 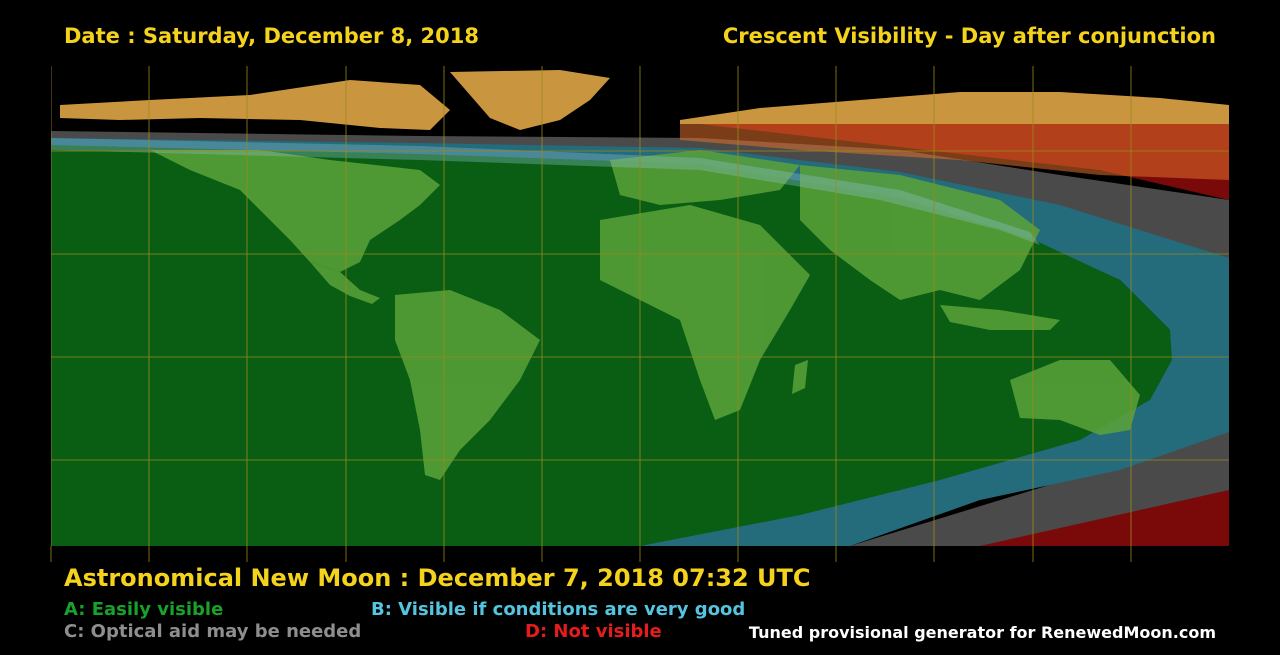 What do you see at coordinates (545, 191) in the screenshot?
I see `land-light-band` at bounding box center [545, 191].